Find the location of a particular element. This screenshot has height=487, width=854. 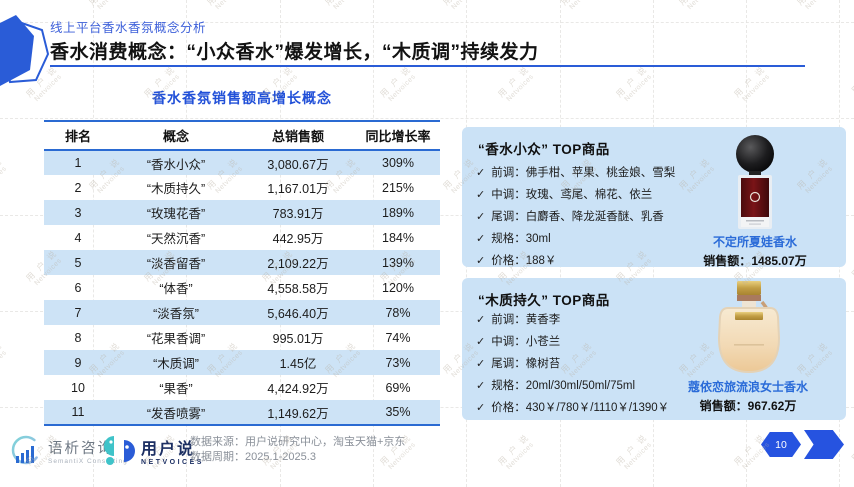

spec-item: ✓ 中调：玫瑰、鸢尾、棉花、依兰 is located at coordinates (575, 194).